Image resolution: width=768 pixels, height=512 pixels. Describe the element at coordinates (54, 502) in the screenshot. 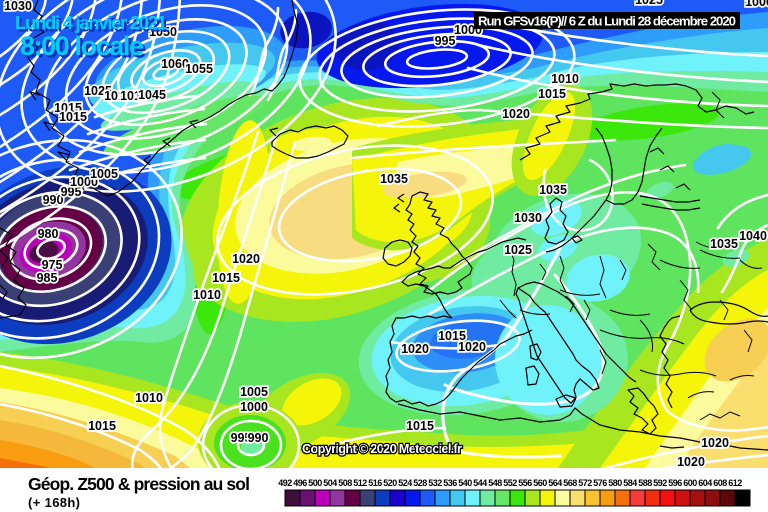

I see `svg-text: (+ 168h)` at that location.